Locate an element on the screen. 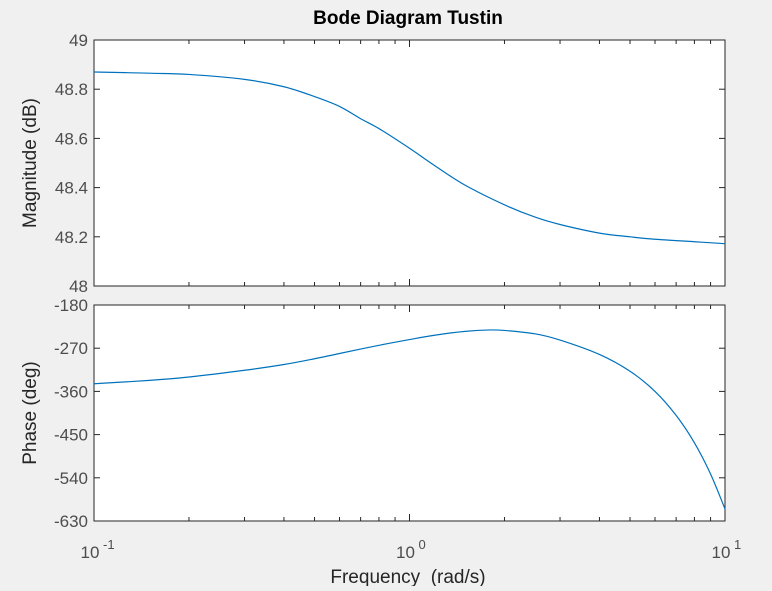 Image resolution: width=772 pixels, height=591 pixels. magnitude-y-axis-label: Magnitude (dB) is located at coordinates (30, 163).